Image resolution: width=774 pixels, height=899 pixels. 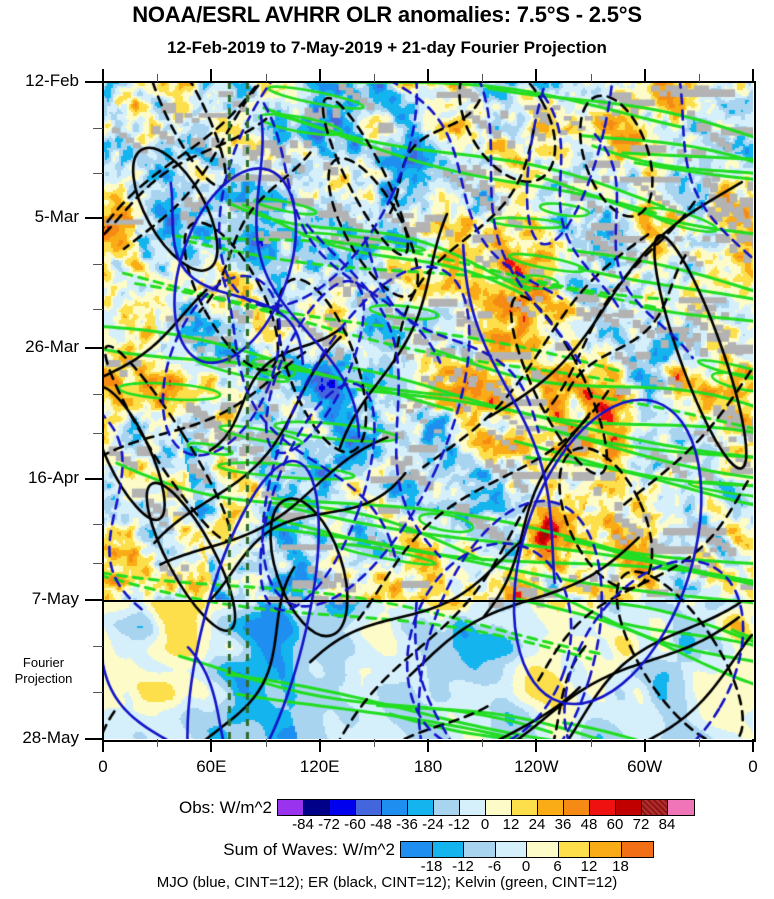 I want to click on colorbar-tick: 12, so click(x=511, y=824).